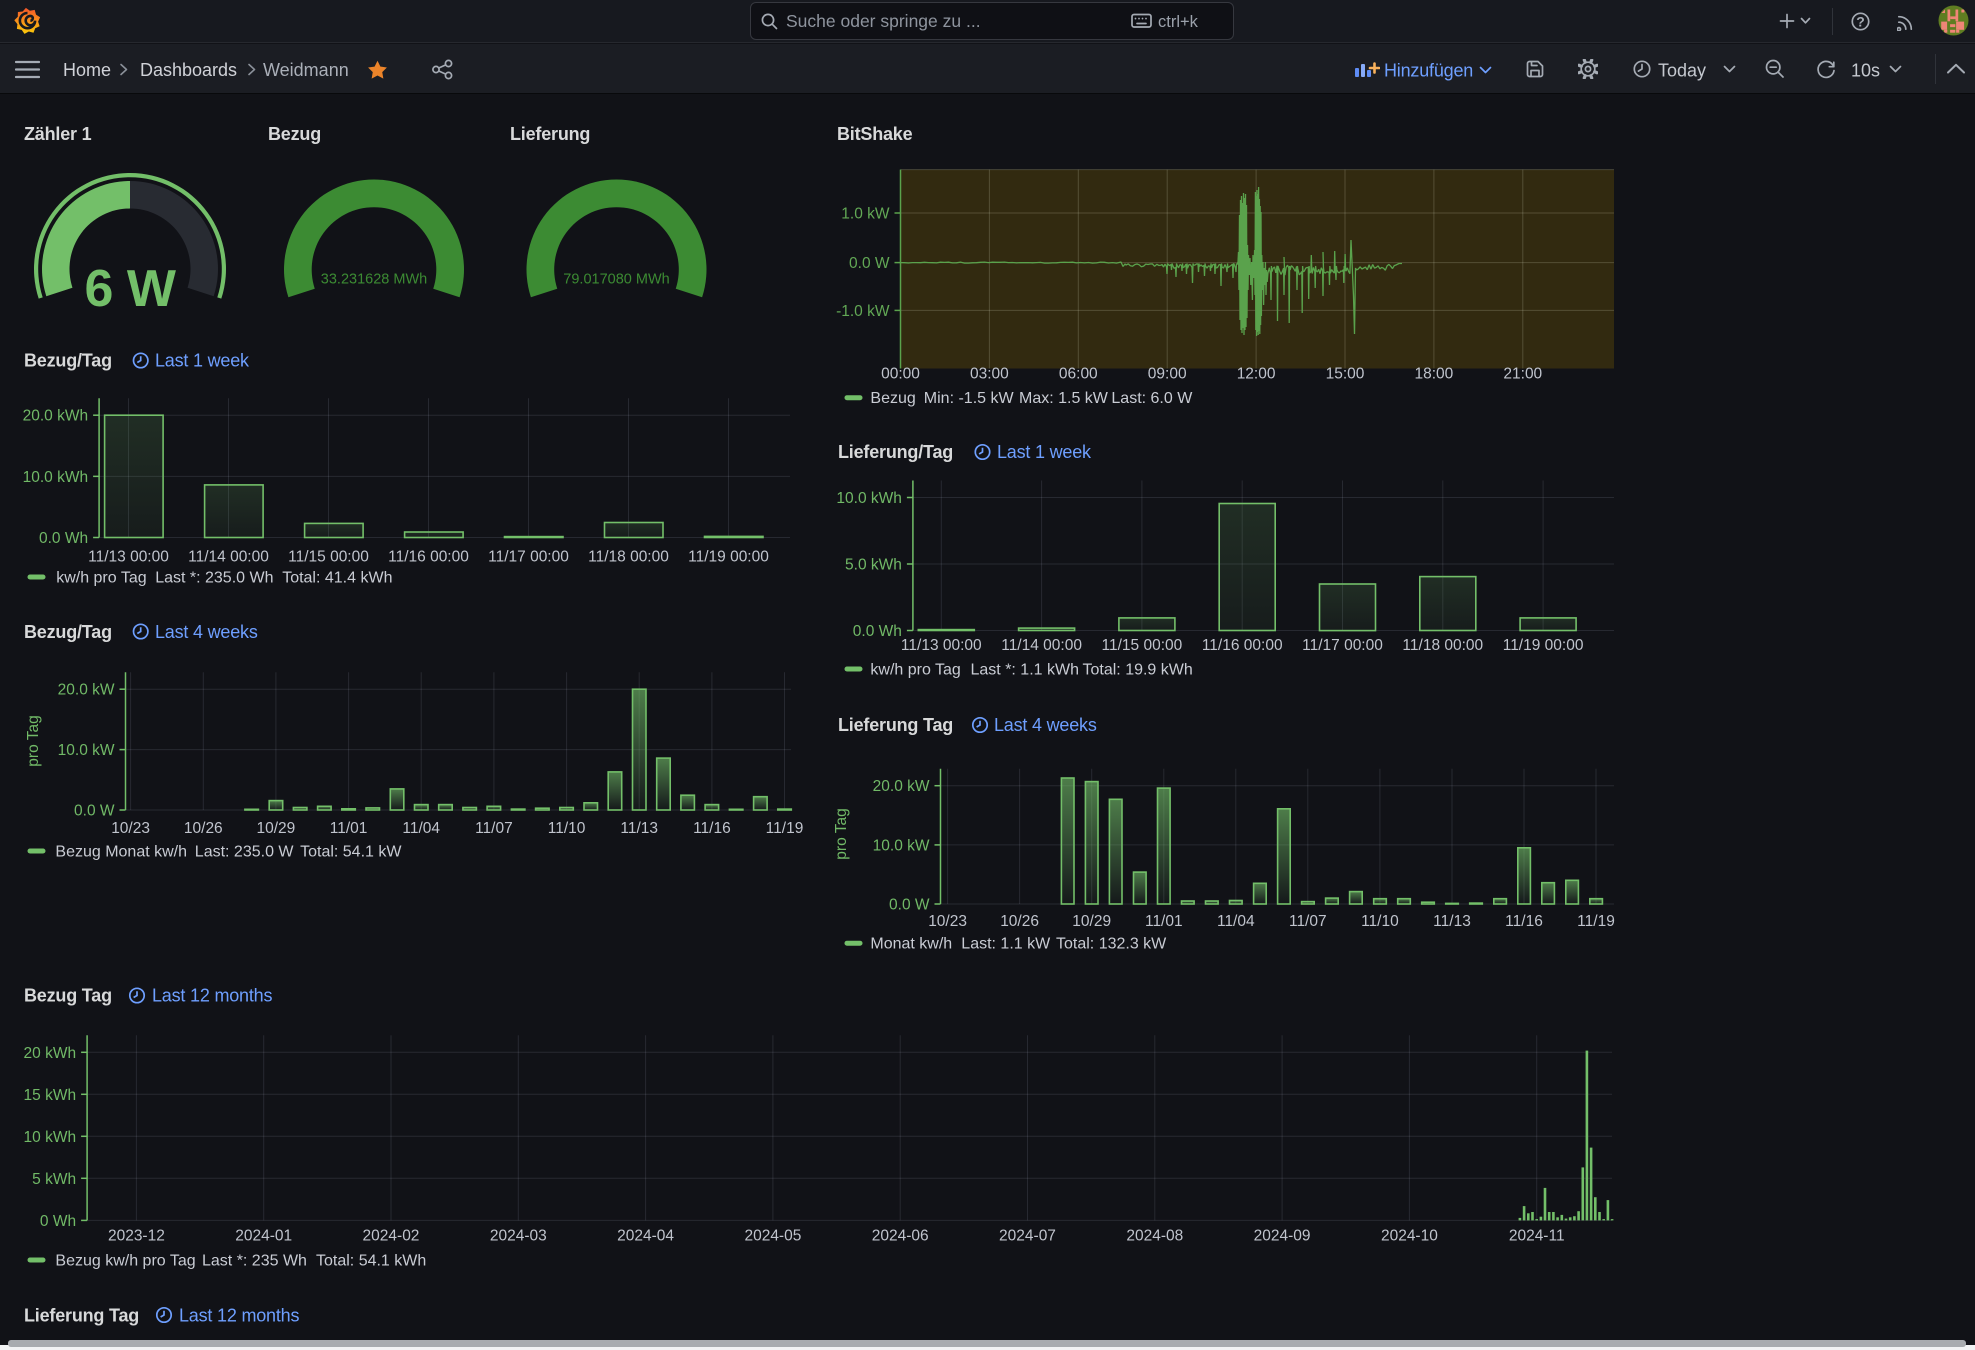  Describe the element at coordinates (337, 578) in the screenshot. I see `svg-text: Total: 41.4 kWh` at that location.